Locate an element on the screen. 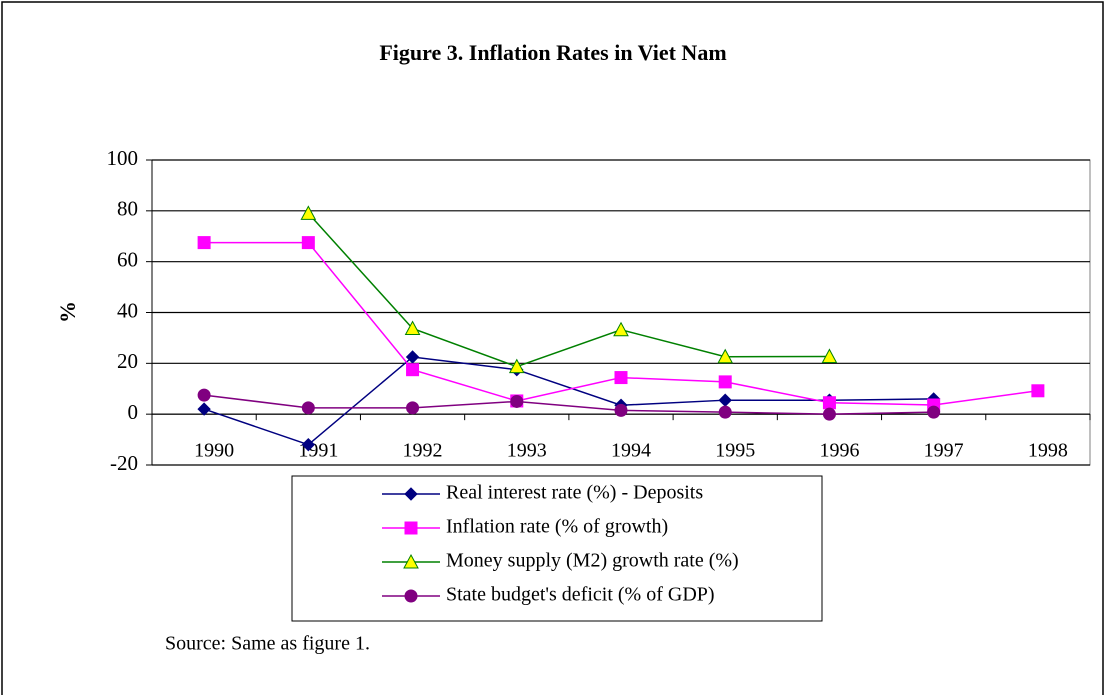 The width and height of the screenshot is (1106, 695). legend-label: Money supply (M2) growth rate (%) is located at coordinates (592, 561).